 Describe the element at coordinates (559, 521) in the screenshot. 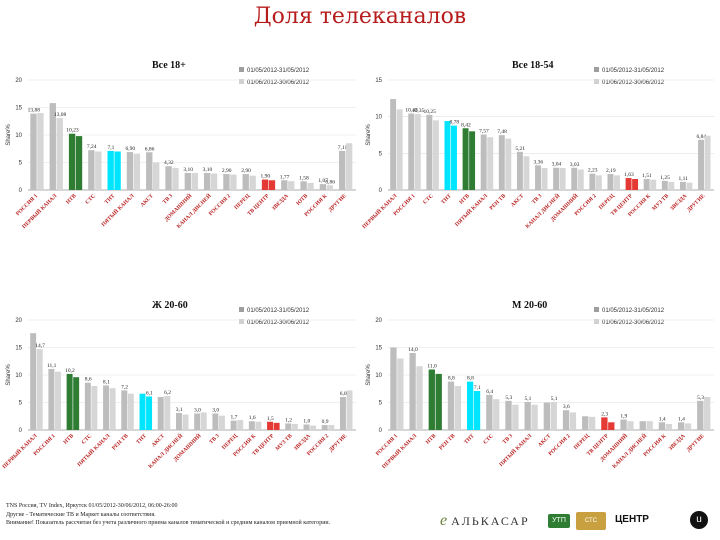

I see `sponsor-logo-1: УТП` at that location.